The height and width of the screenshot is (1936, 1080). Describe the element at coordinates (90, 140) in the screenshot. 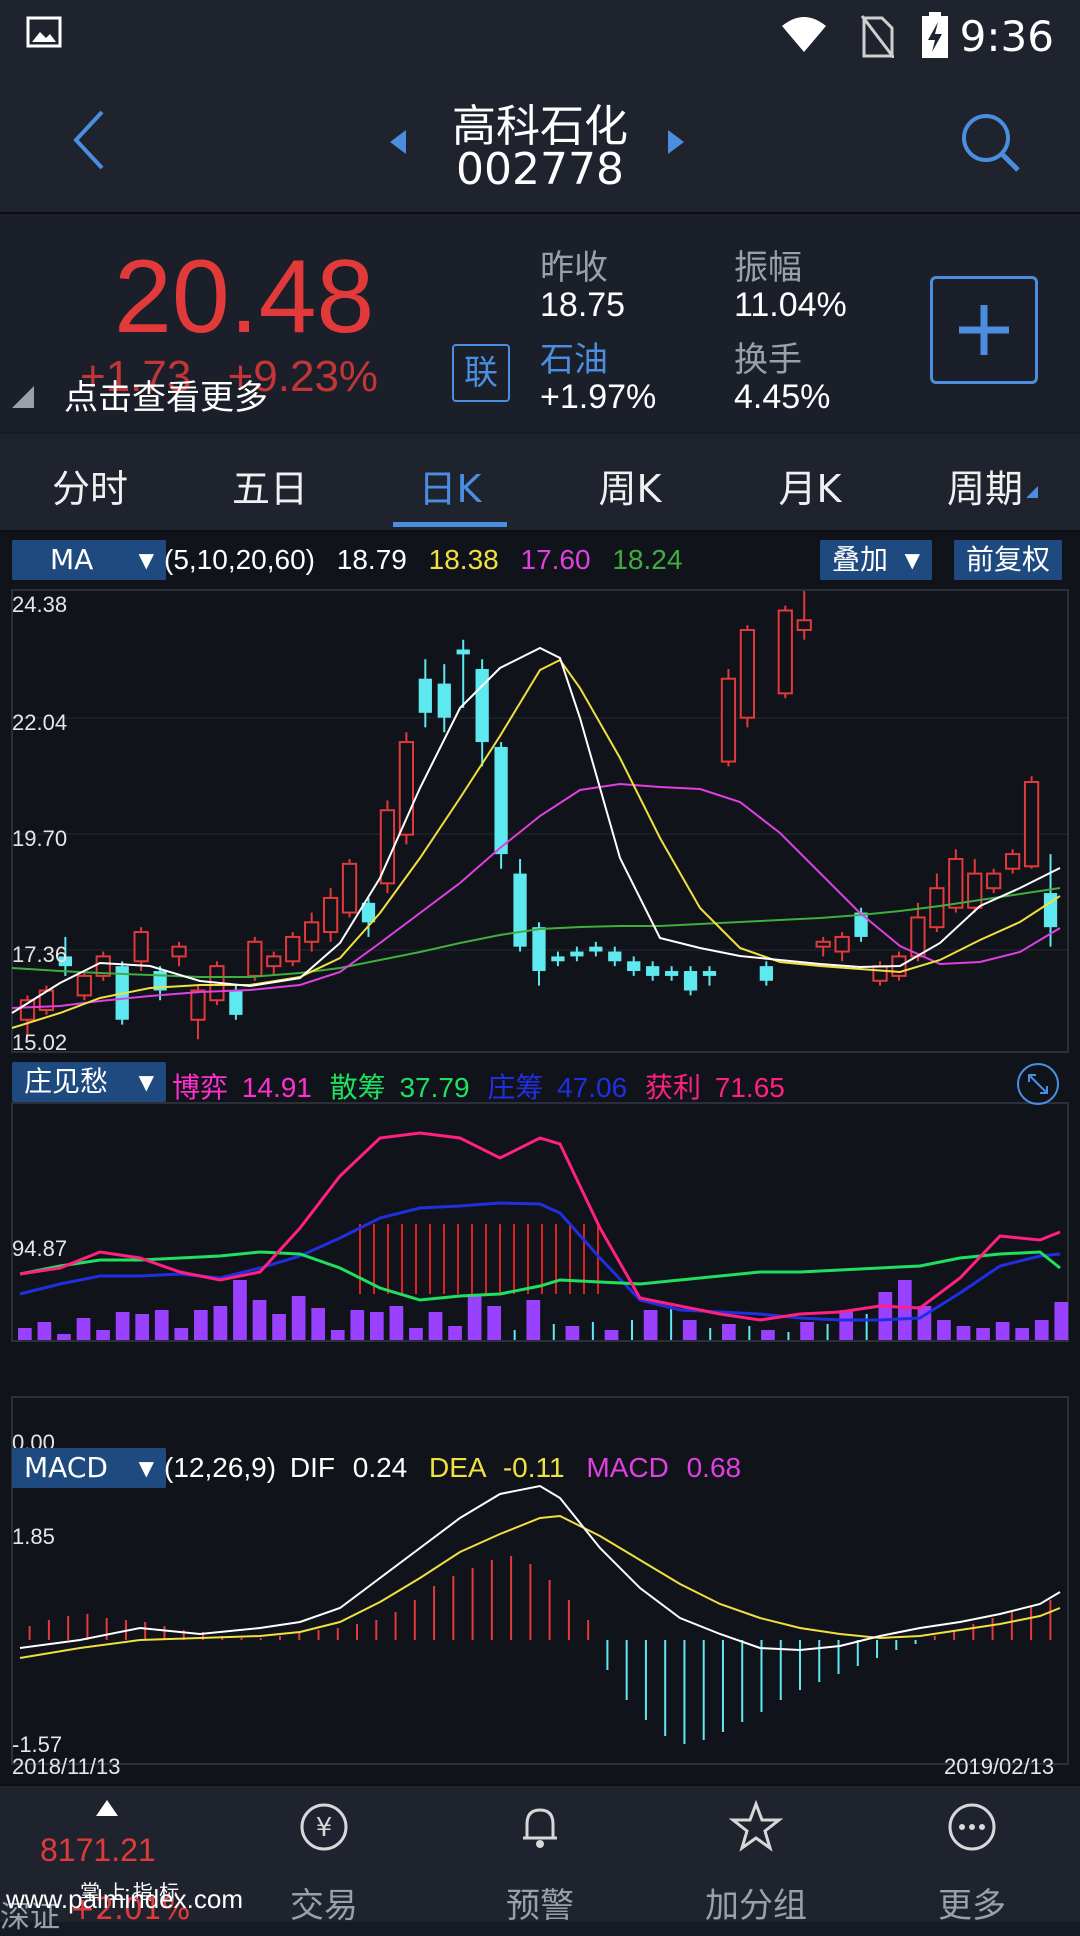

I see `back-icon` at that location.